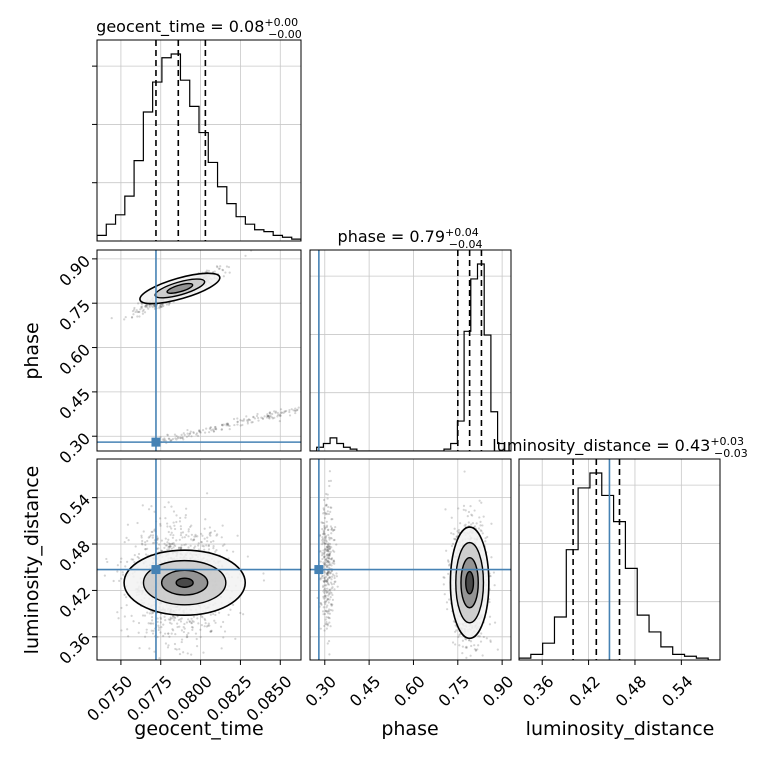  I want to click on x-tick-label: 0.0850, so click(269, 698).